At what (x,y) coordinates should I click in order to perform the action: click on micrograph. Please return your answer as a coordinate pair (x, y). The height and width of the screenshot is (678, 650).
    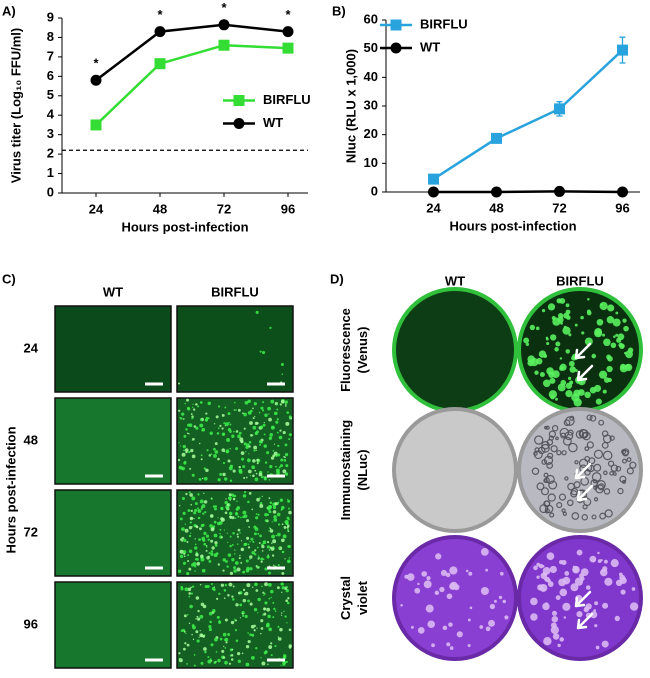
    Looking at the image, I should click on (235, 349).